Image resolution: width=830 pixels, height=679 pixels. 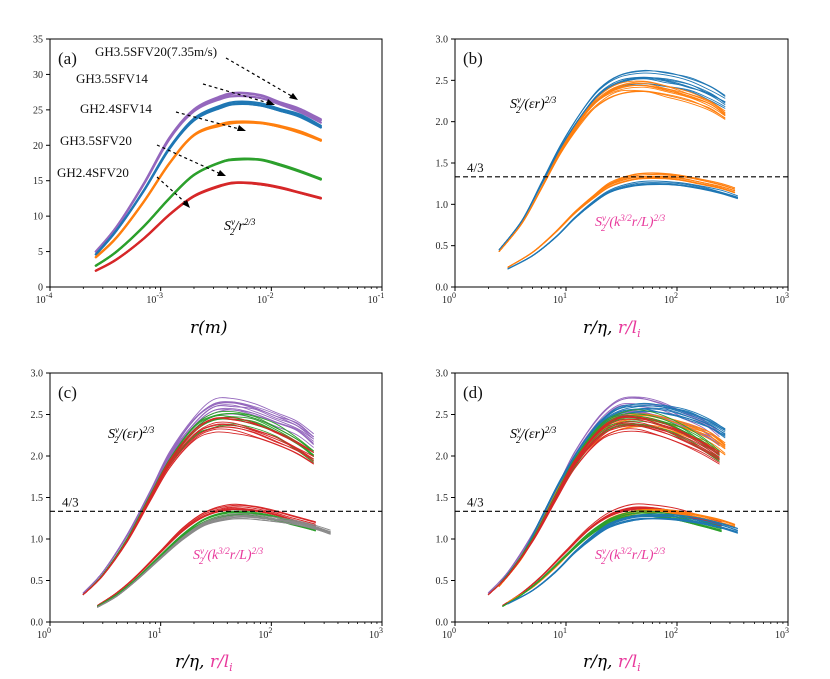 What do you see at coordinates (473, 392) in the screenshot?
I see `panel-d-label: (d)` at bounding box center [473, 392].